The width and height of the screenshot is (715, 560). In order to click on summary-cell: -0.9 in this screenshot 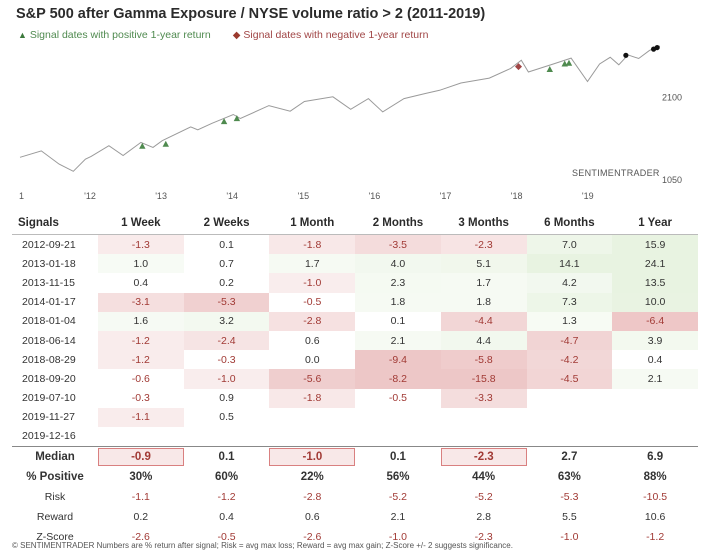, I will do `click(141, 457)`.